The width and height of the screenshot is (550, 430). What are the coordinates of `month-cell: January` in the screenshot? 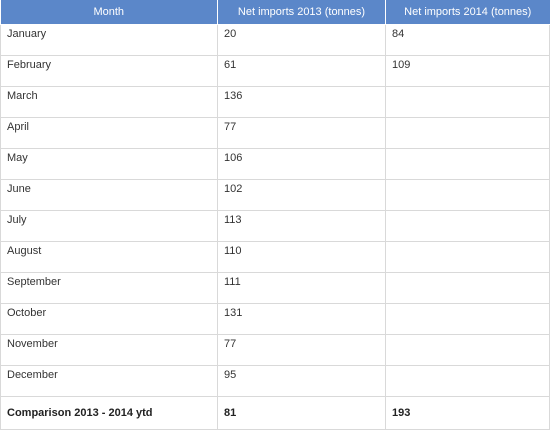 It's located at (109, 40).